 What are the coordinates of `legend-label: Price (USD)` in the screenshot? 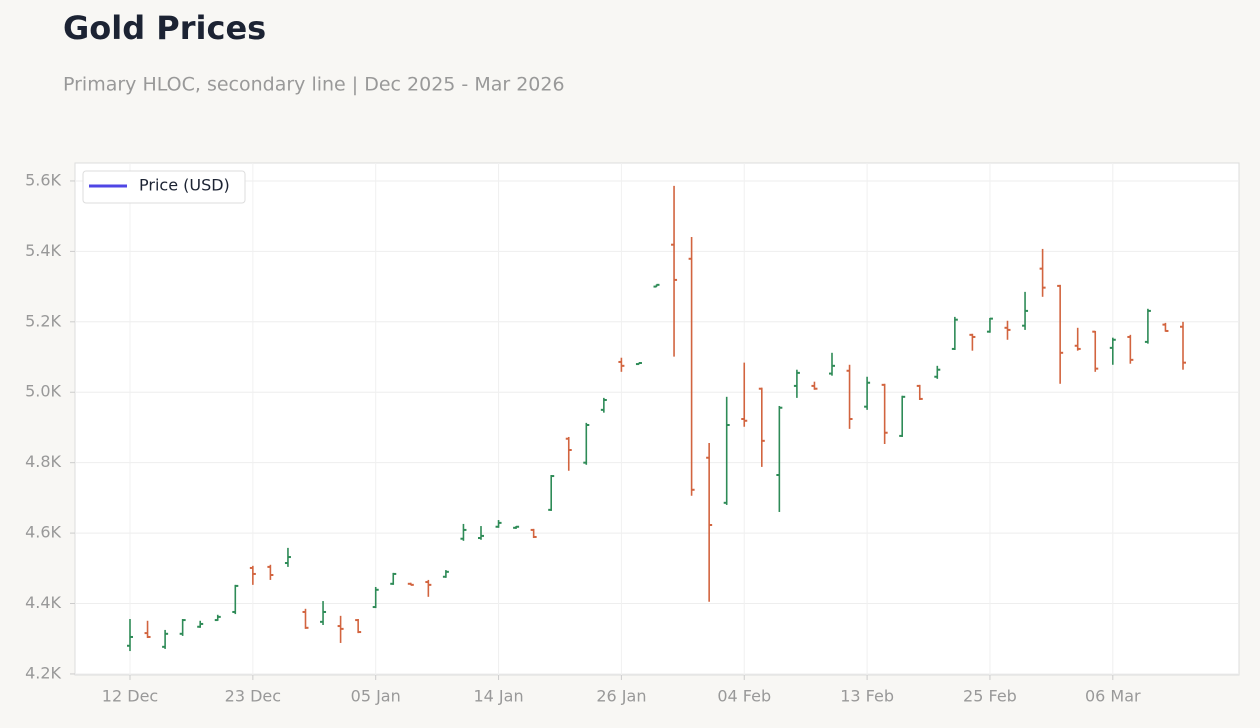 It's located at (184, 185).